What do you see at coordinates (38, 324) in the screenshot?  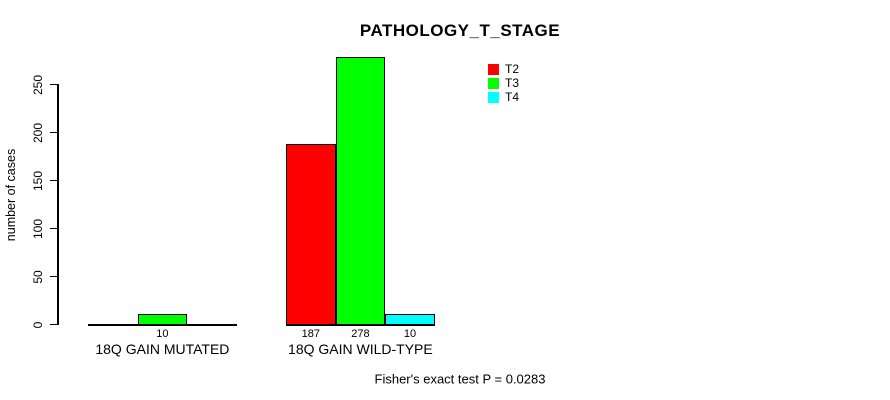 I see `y-axis-tick-label: 0` at bounding box center [38, 324].